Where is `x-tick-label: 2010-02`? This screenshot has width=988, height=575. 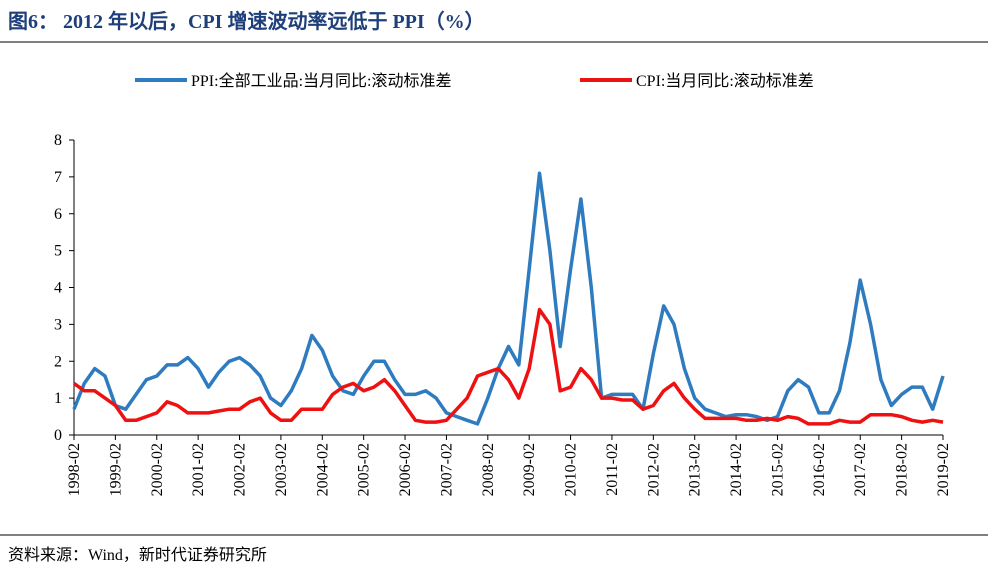 x-tick-label: 2010-02 is located at coordinates (571, 469).